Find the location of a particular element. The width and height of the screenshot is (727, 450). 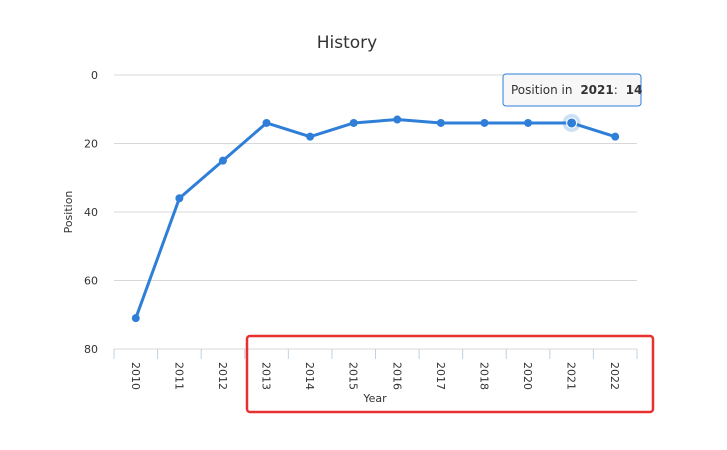

y-axis-title: Position is located at coordinates (68, 212).